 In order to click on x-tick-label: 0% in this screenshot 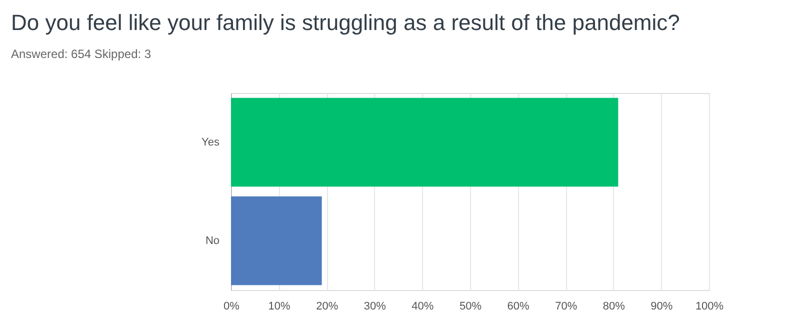, I will do `click(232, 306)`.